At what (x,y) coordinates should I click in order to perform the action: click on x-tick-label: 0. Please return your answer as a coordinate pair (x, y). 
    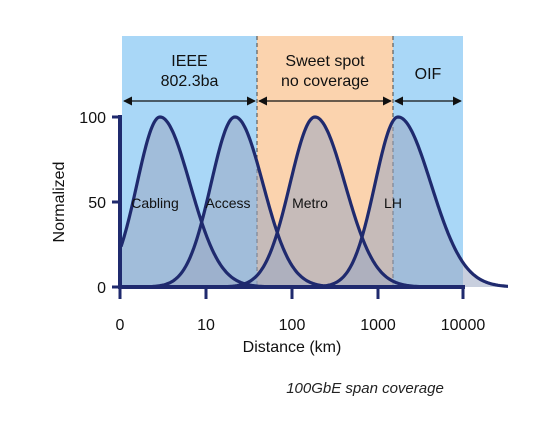
    Looking at the image, I should click on (120, 325).